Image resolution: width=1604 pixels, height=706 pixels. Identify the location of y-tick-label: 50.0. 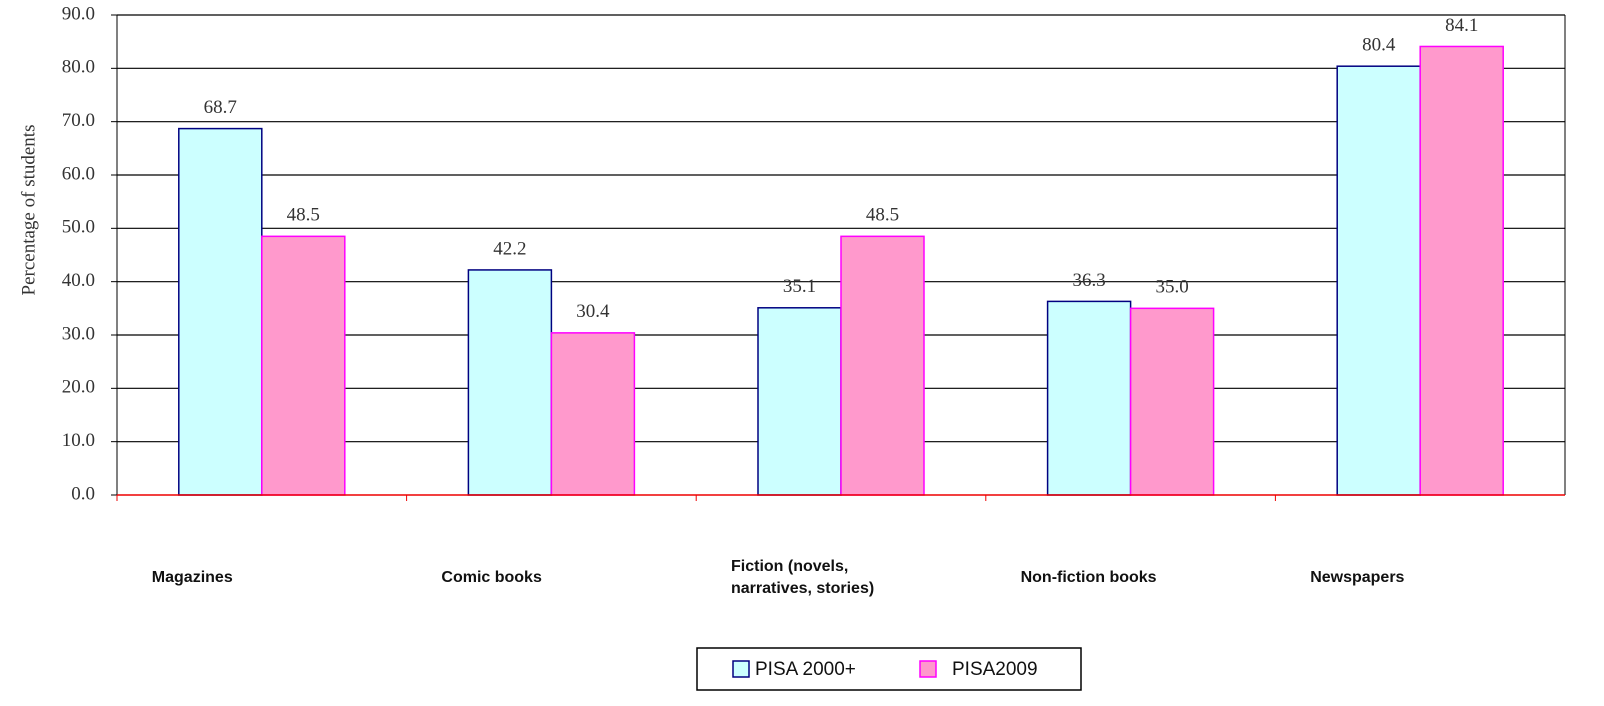
(78, 227).